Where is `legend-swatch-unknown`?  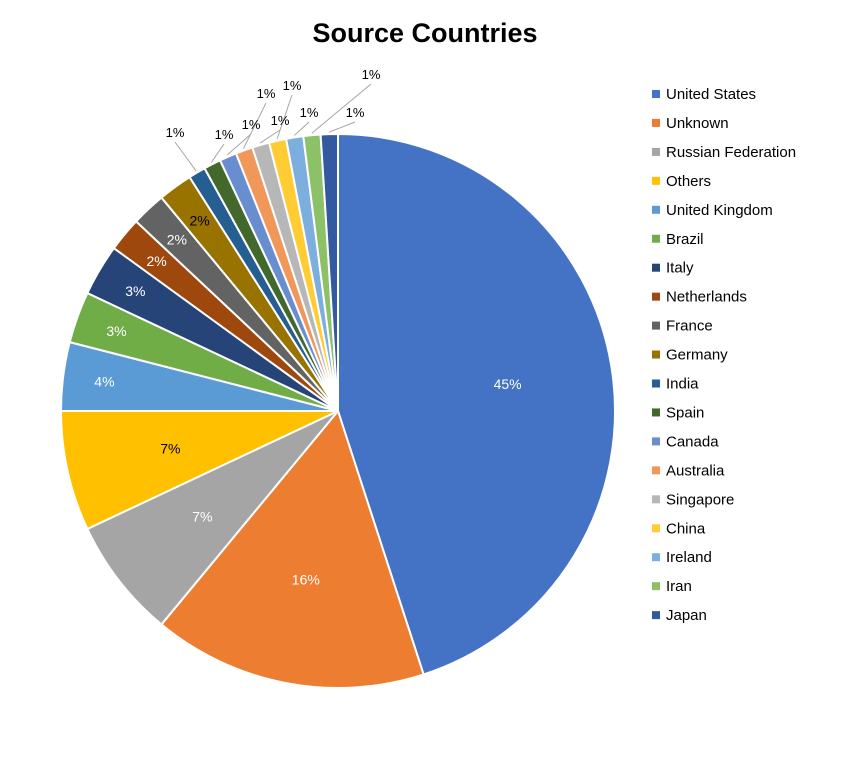 legend-swatch-unknown is located at coordinates (656, 122).